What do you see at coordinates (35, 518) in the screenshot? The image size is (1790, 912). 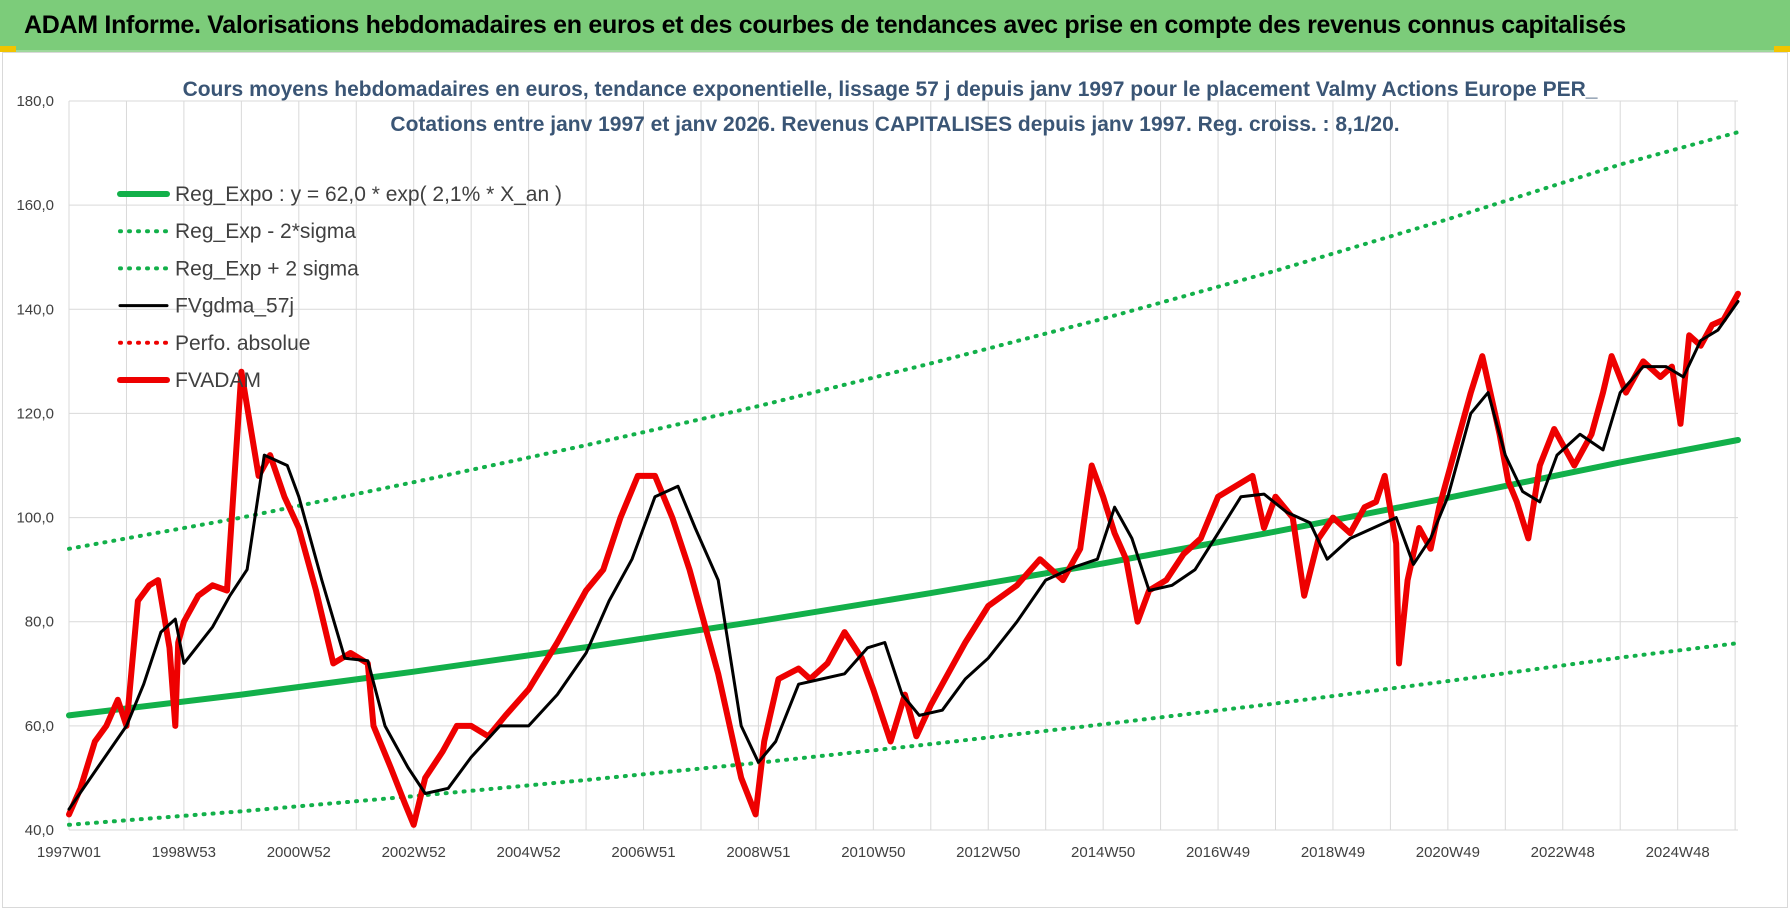 I see `y-tick-label: 100,0` at bounding box center [35, 518].